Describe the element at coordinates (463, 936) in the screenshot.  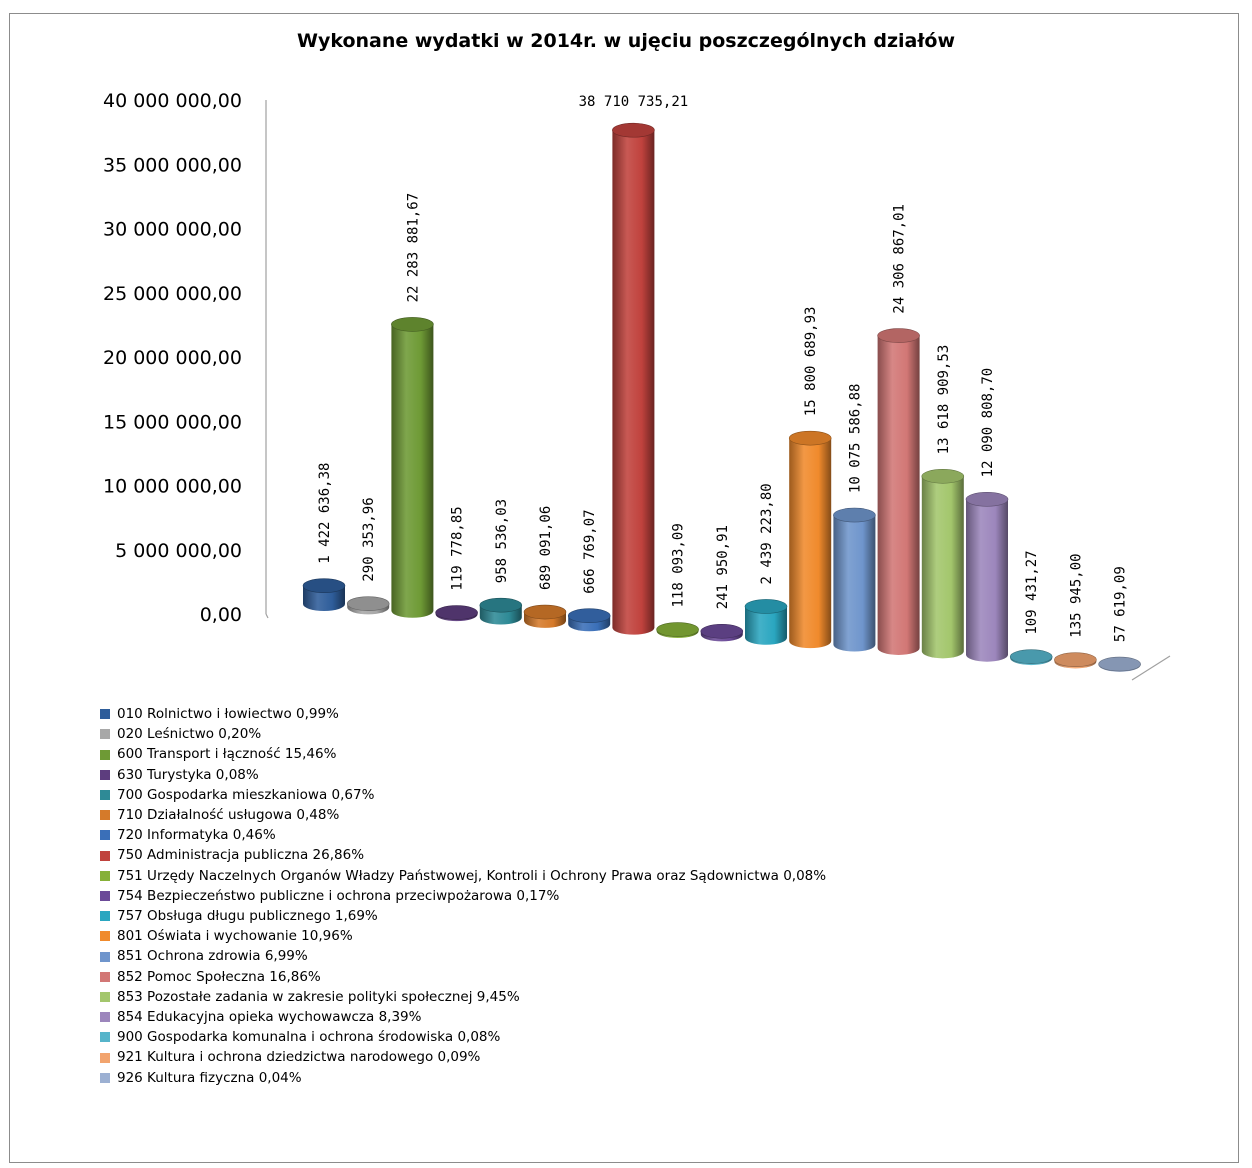
I see `legend-item: 801 Oświata i wychowanie 10,96%` at that location.